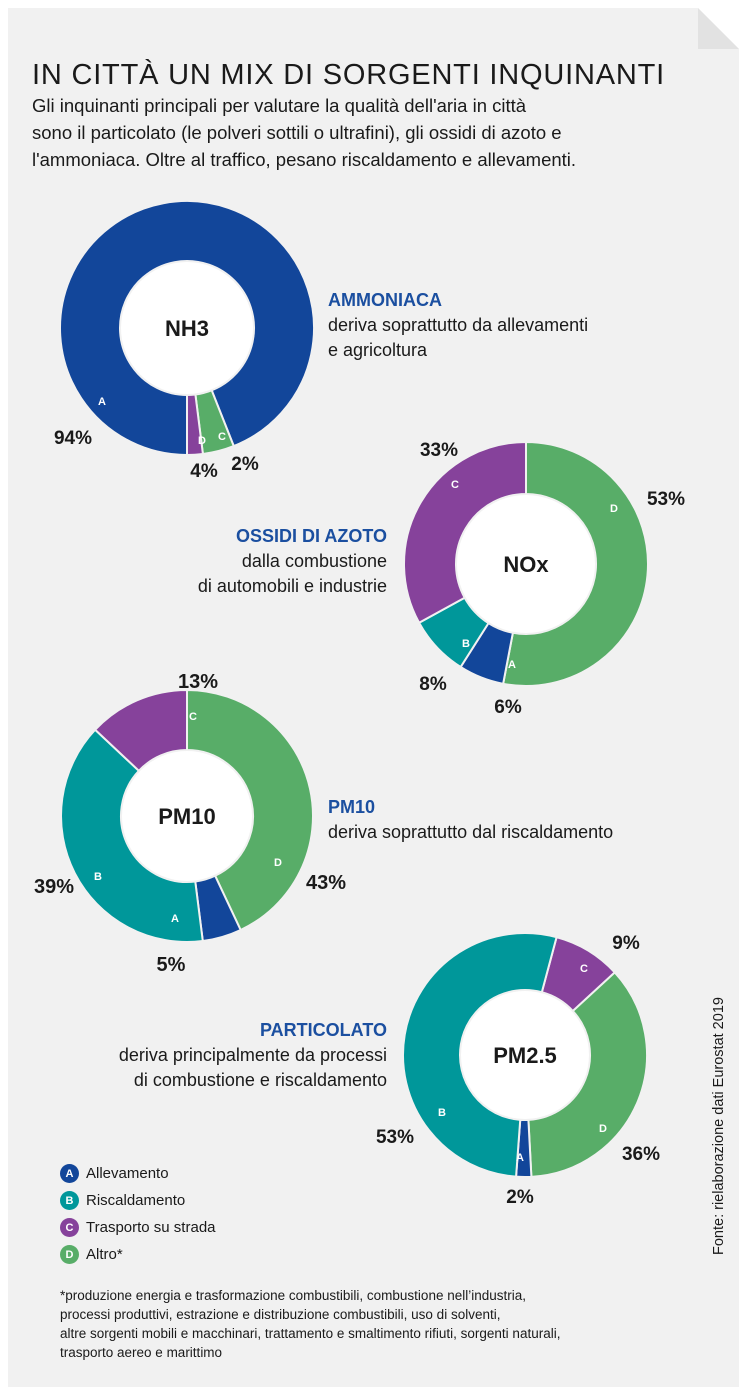  Describe the element at coordinates (439, 450) in the screenshot. I see `slice-percentage-label: 33%` at that location.